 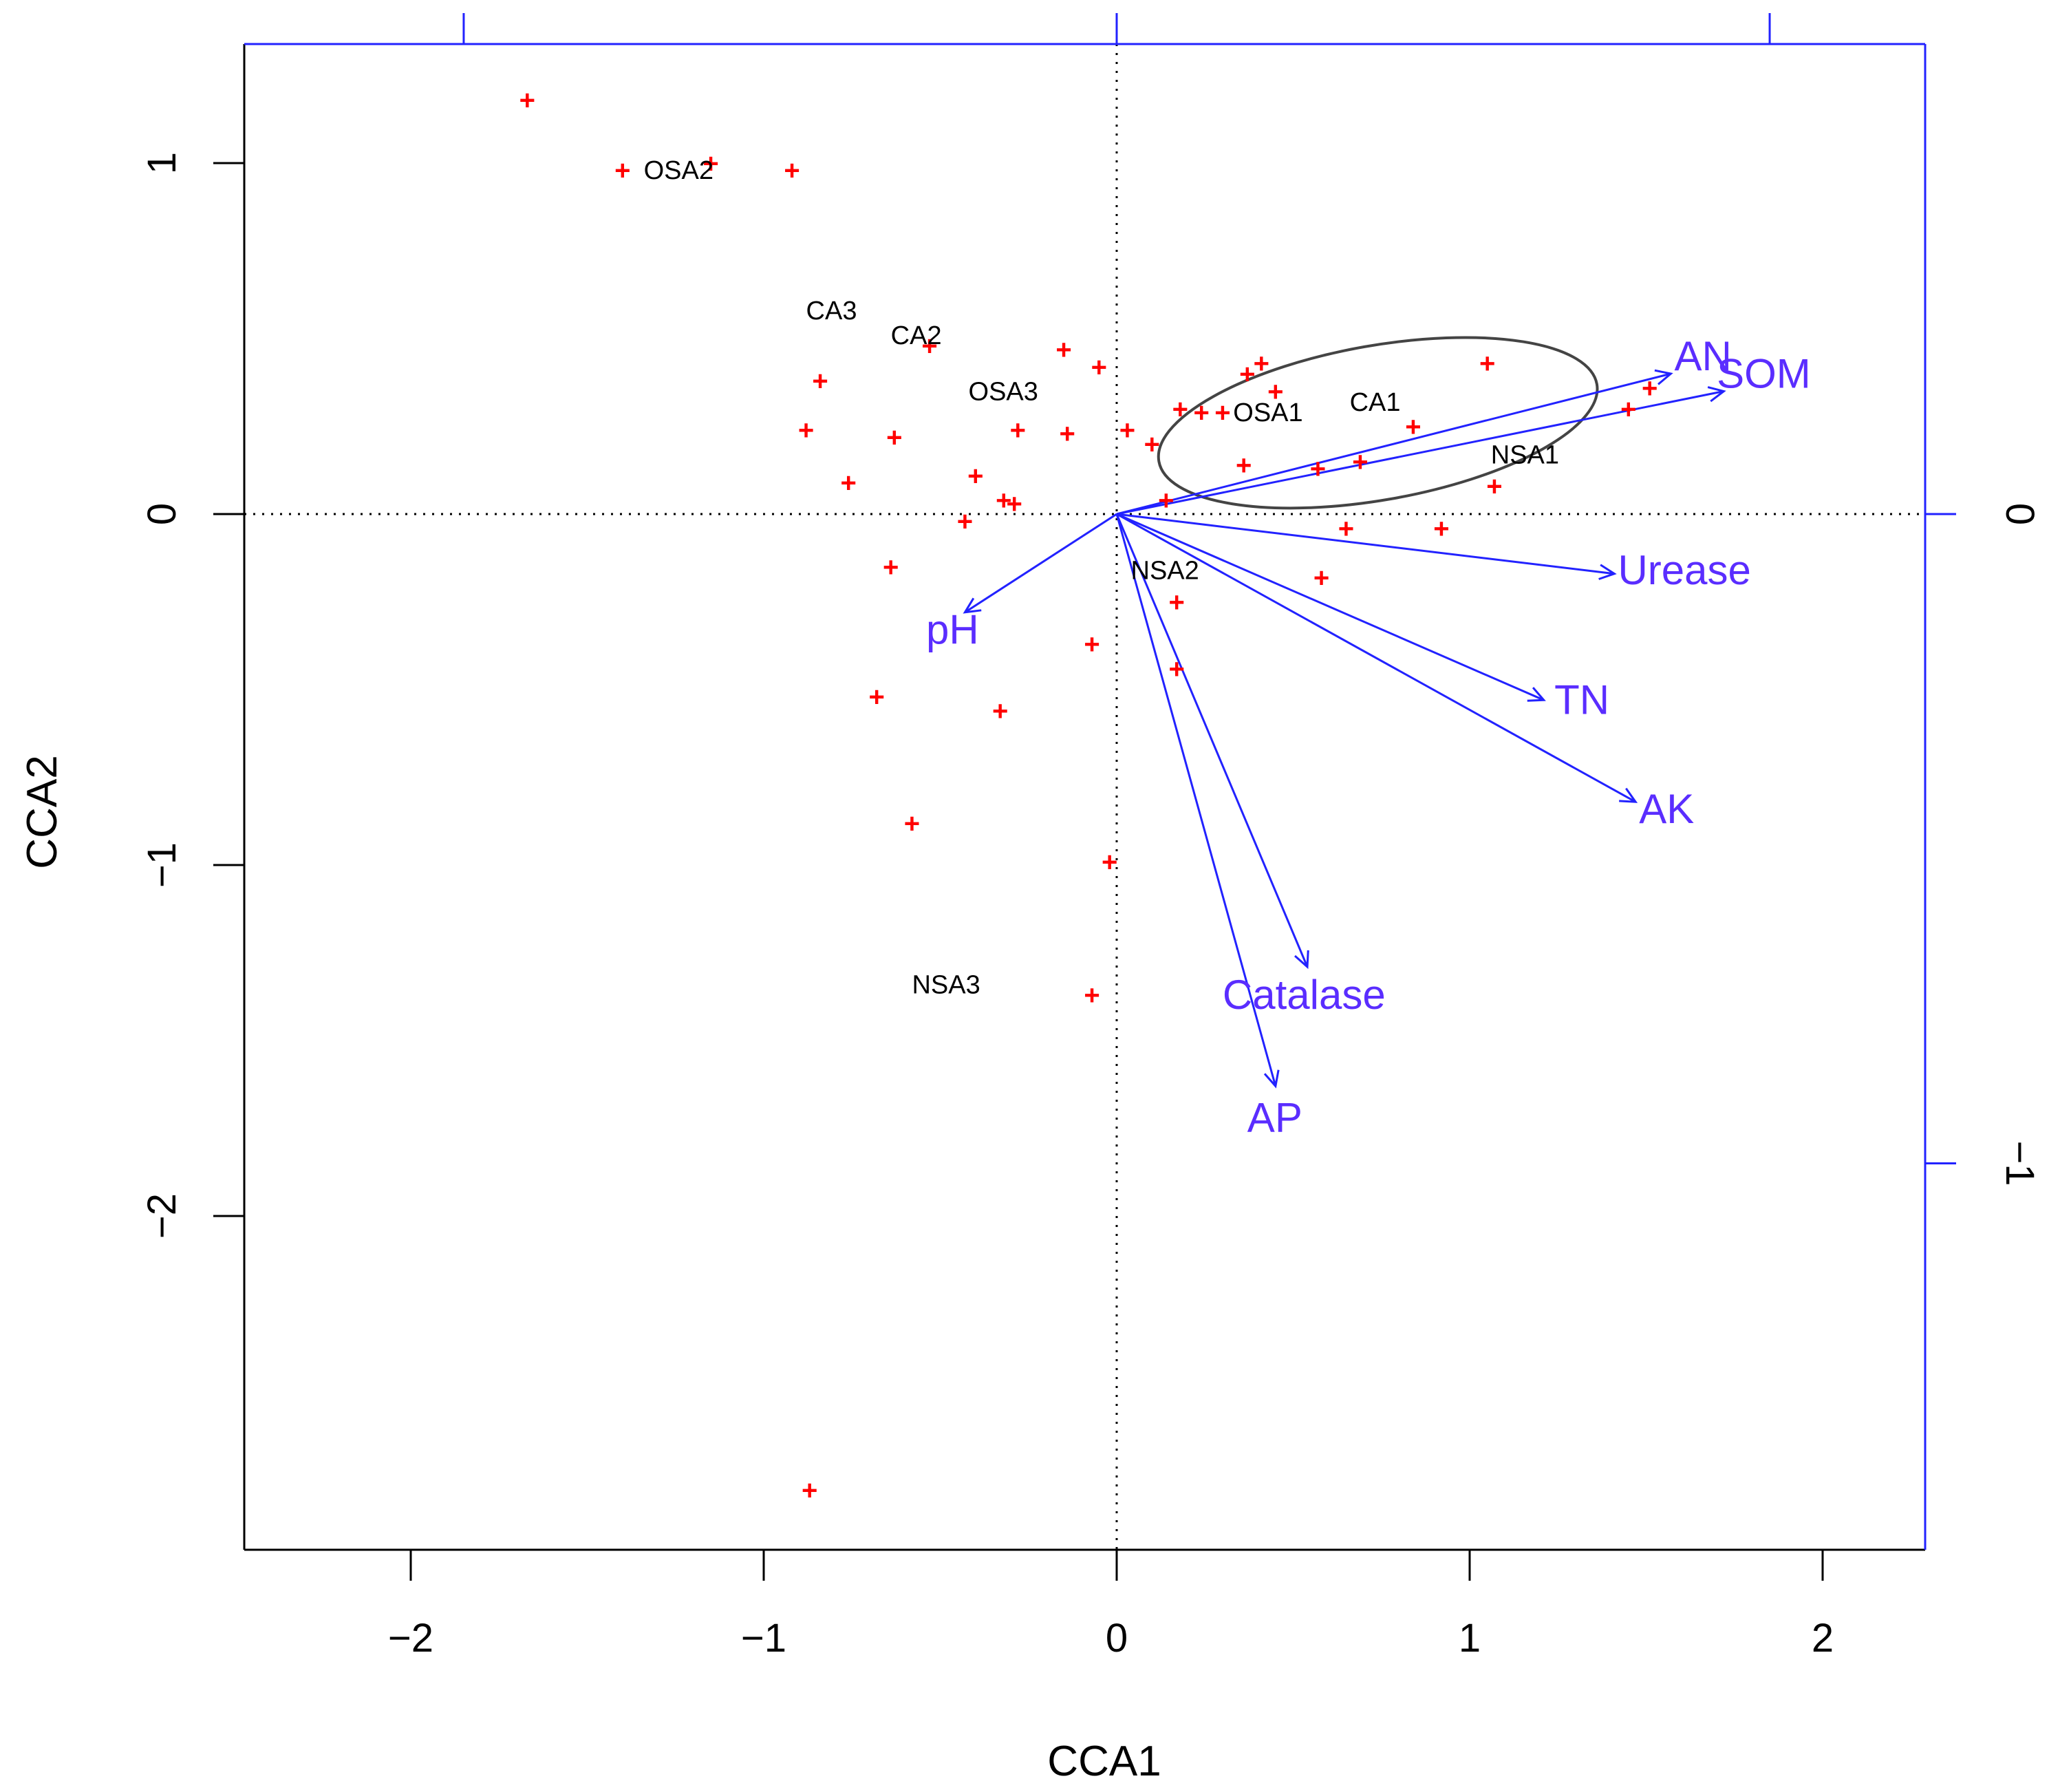 What do you see at coordinates (1525, 455) in the screenshot?
I see `site-label-nsa1: NSA1` at bounding box center [1525, 455].